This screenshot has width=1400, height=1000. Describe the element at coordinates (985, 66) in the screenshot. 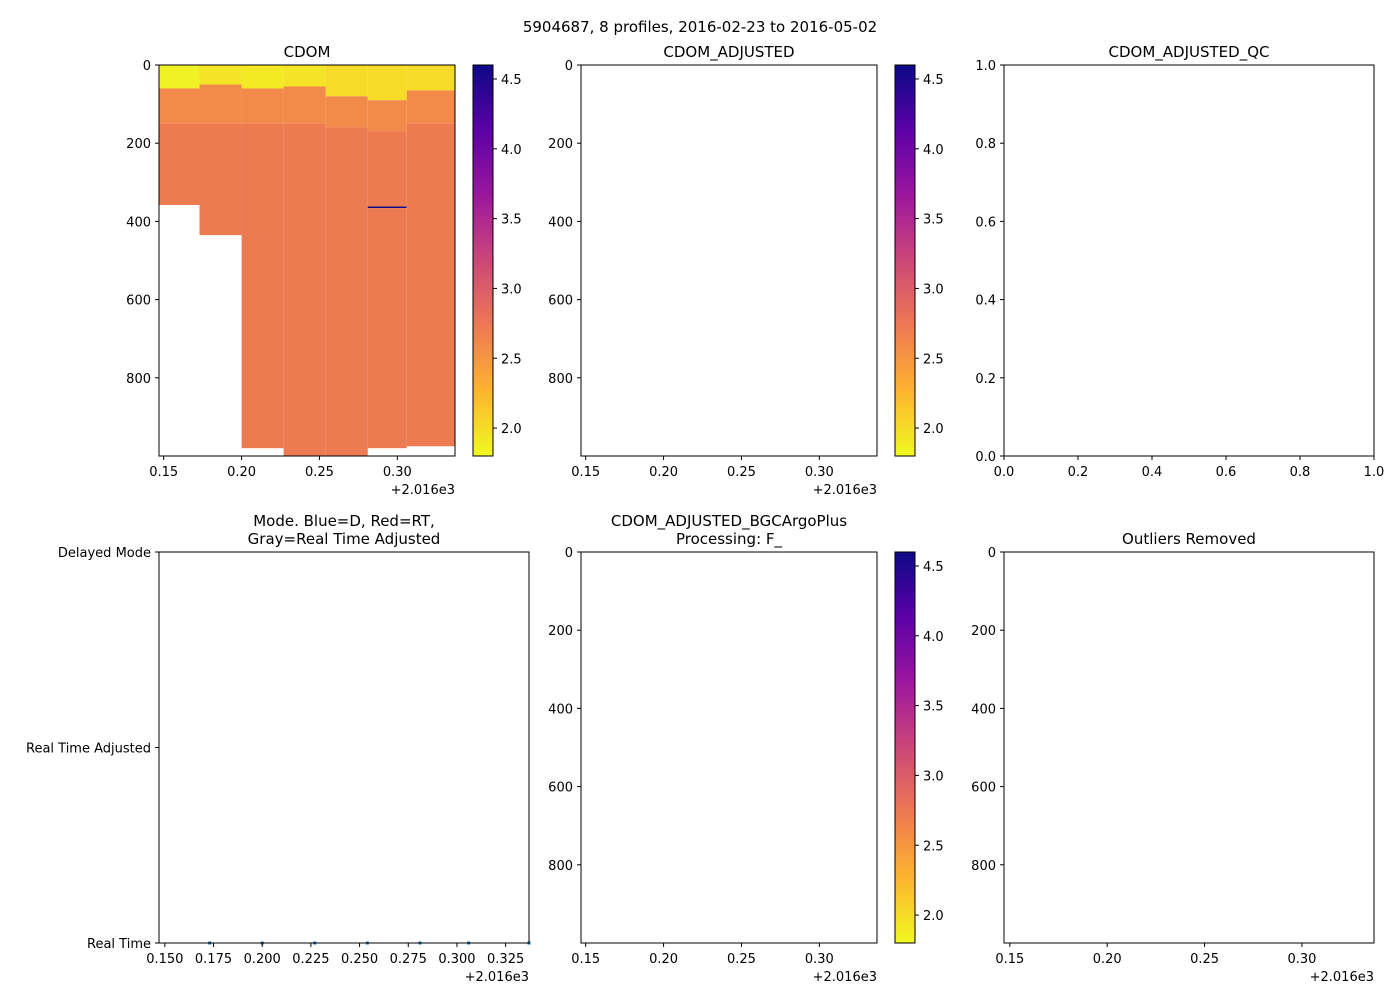

I see `y-tick-label: 1.0` at that location.